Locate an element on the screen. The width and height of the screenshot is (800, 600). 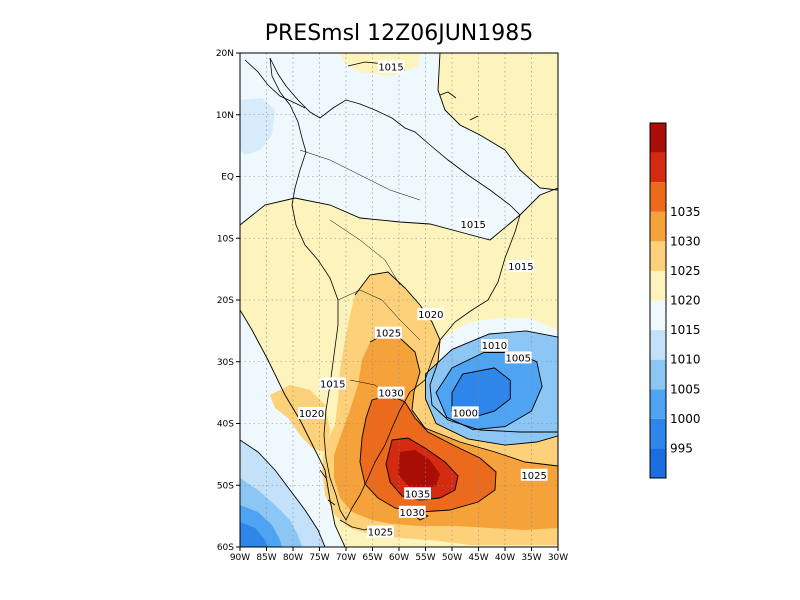
contour-label: 1005 is located at coordinates (518, 357).